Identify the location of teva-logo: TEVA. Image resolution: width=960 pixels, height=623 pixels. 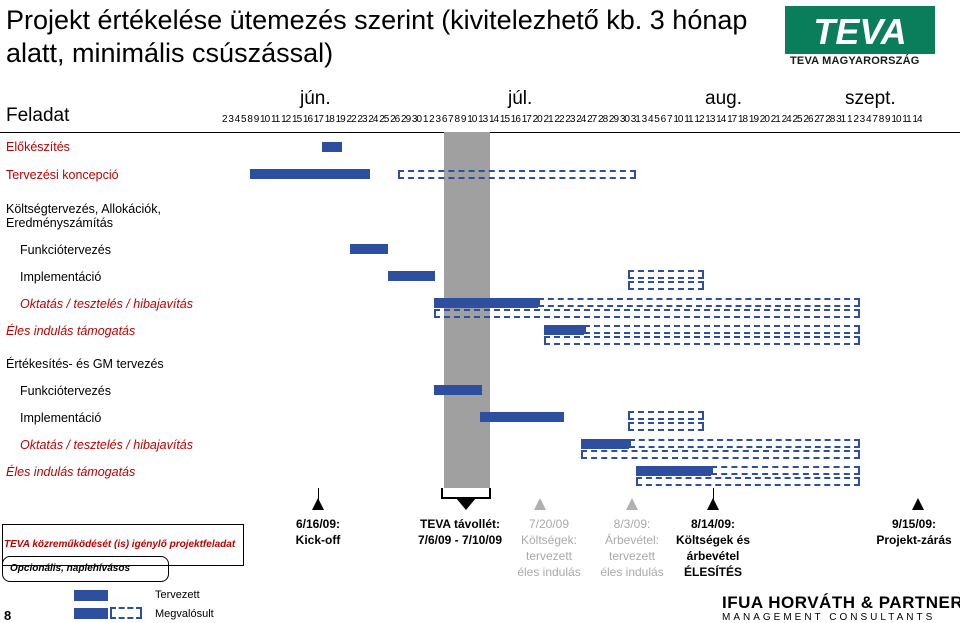
(860, 30).